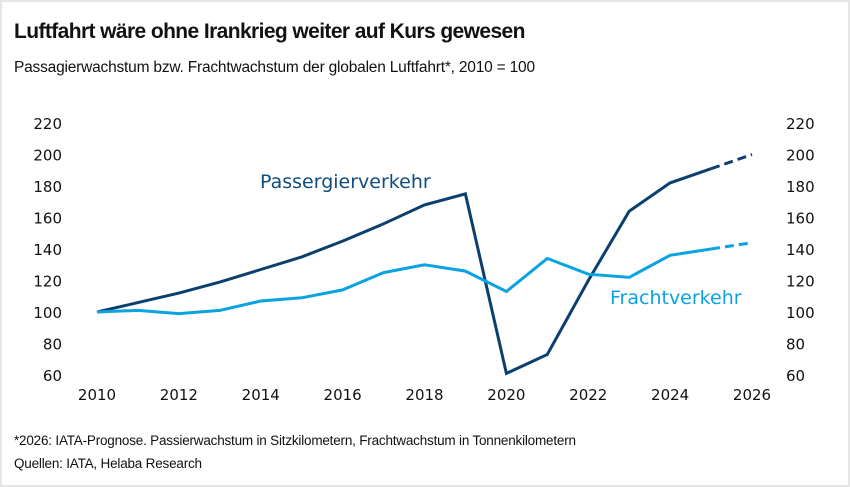 This screenshot has width=850, height=487. Describe the element at coordinates (670, 395) in the screenshot. I see `x-tick-label: 2024` at that location.